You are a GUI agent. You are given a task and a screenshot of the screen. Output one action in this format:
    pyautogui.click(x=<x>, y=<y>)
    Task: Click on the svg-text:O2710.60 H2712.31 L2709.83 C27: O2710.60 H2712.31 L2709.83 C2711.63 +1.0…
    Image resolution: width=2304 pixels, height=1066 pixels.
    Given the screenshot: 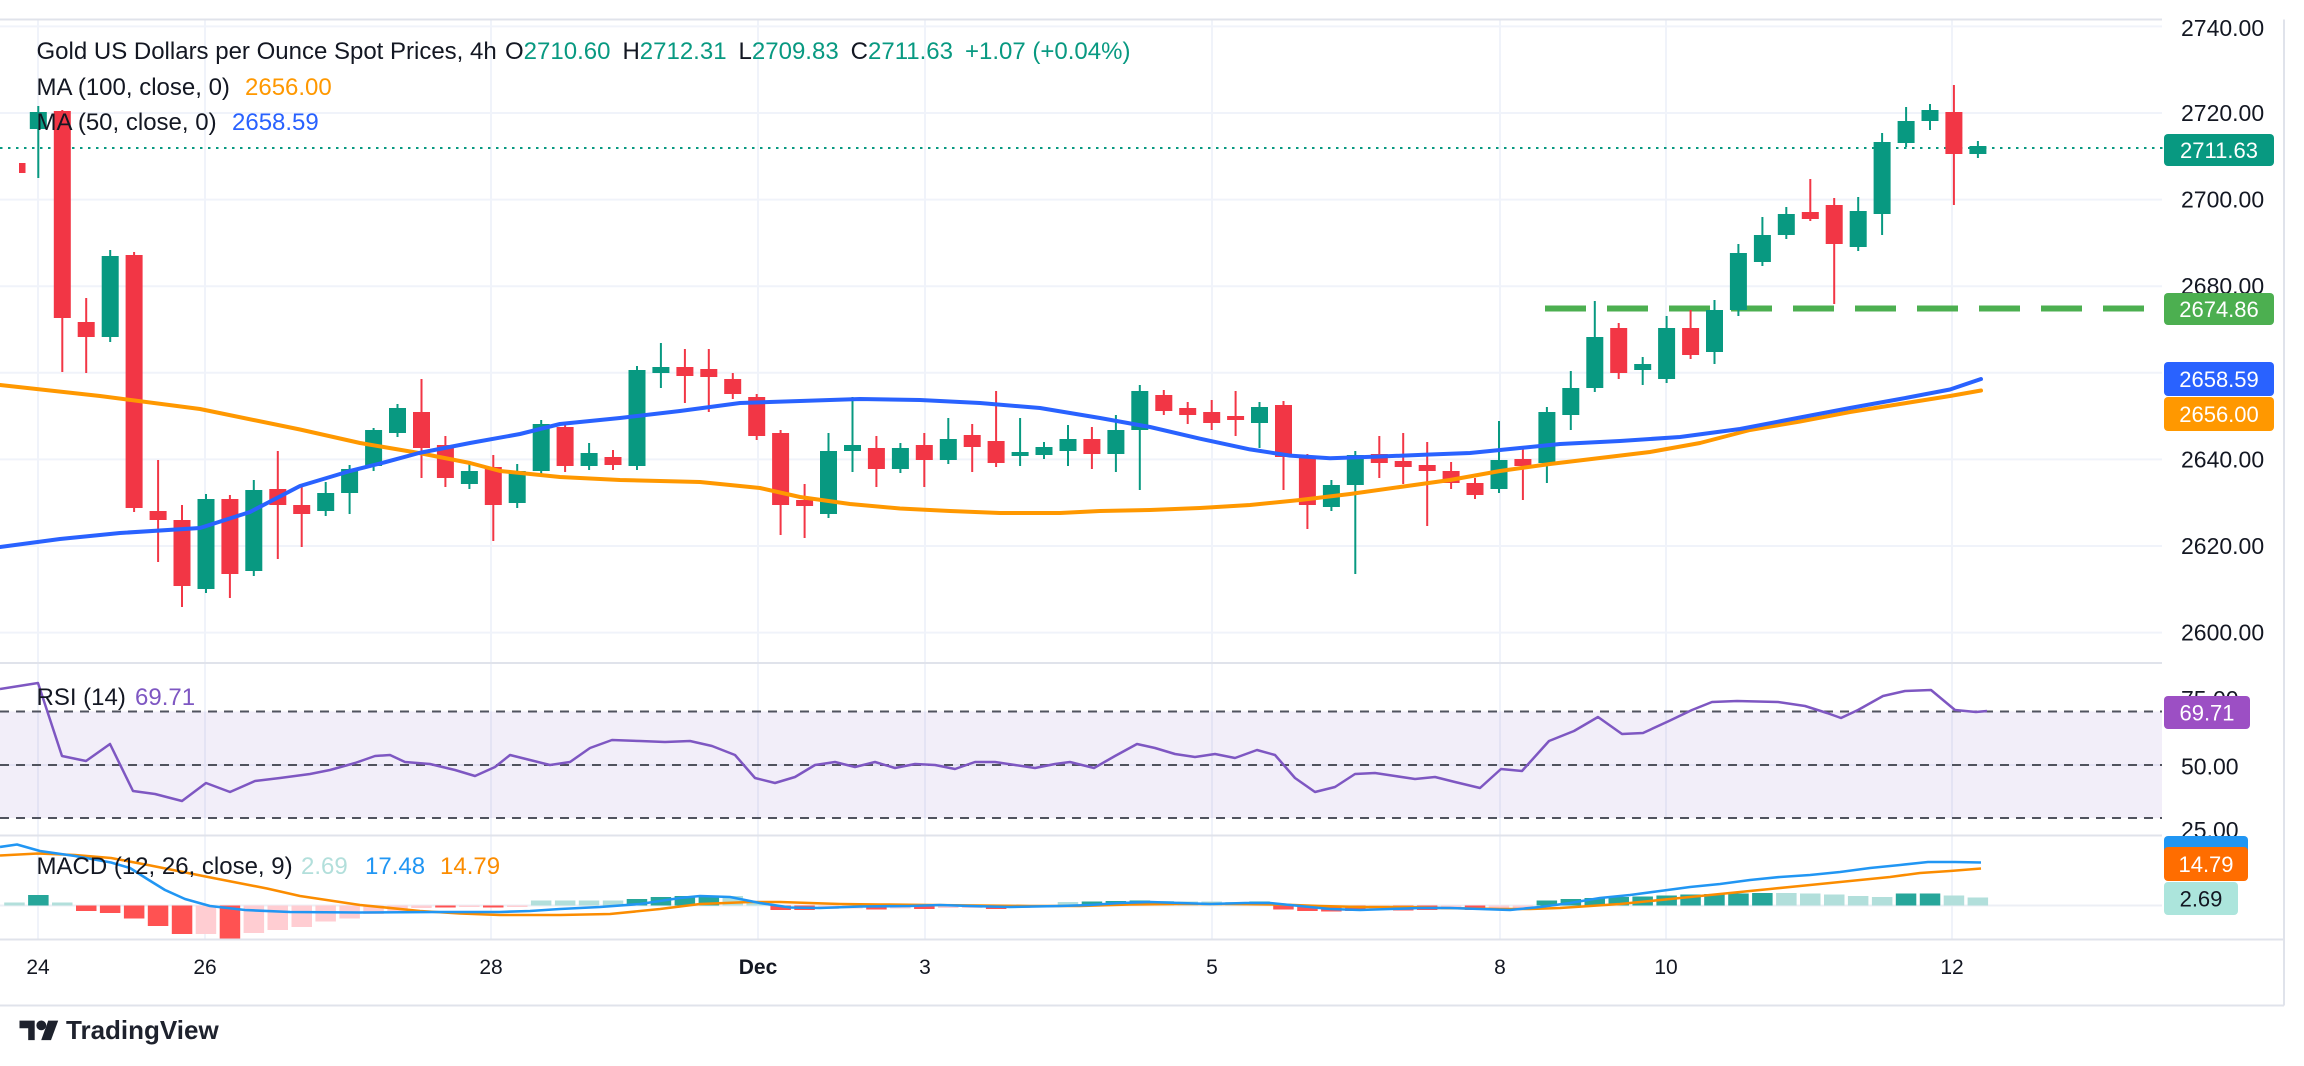 What is the action you would take?
    pyautogui.click(x=817, y=51)
    